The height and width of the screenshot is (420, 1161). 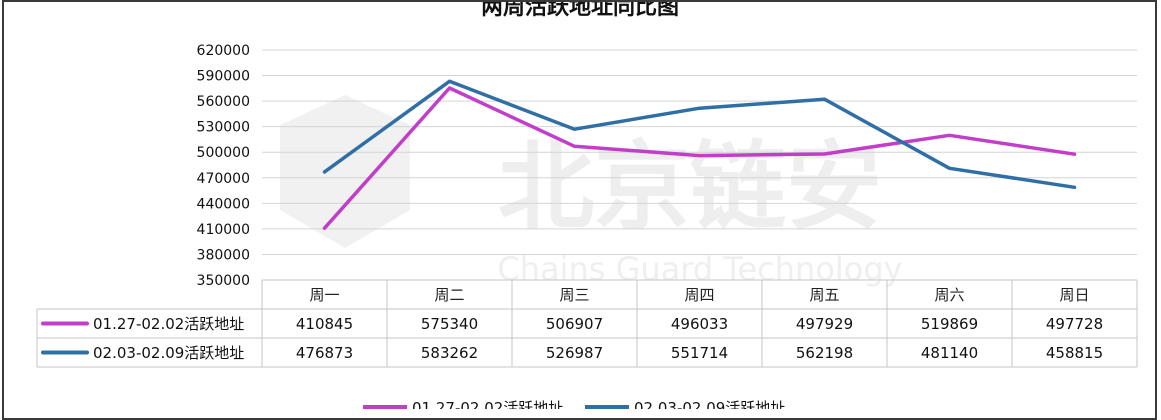 I want to click on watermark-main-text: 北京链安, so click(x=690, y=187).